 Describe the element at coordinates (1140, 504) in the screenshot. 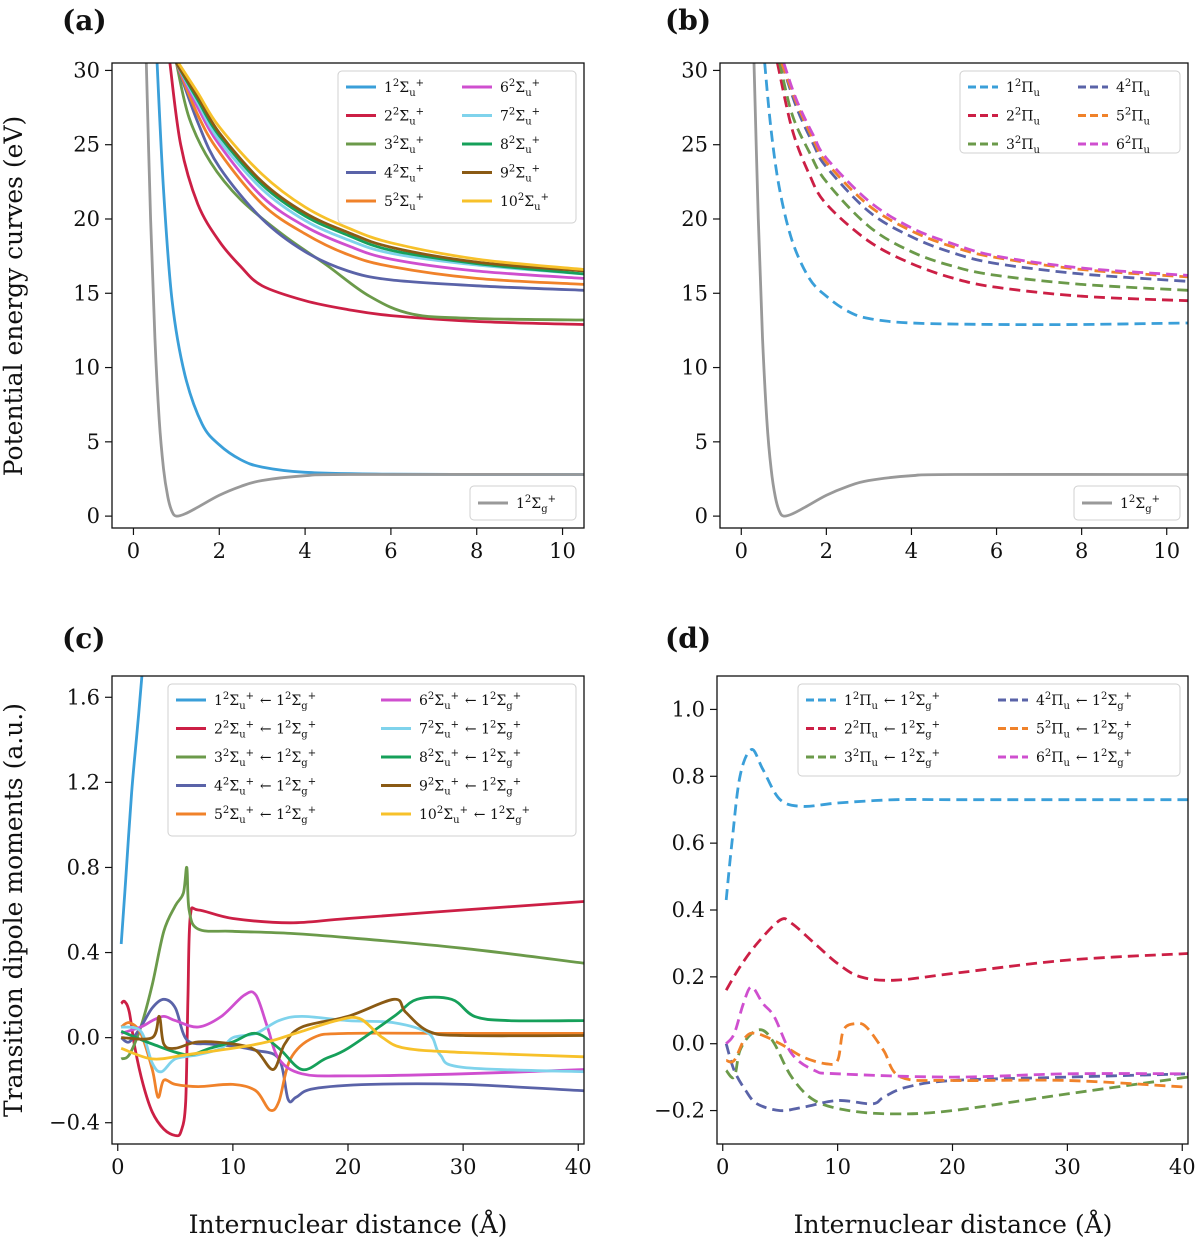

I see `legend-label: 12Σg+` at that location.